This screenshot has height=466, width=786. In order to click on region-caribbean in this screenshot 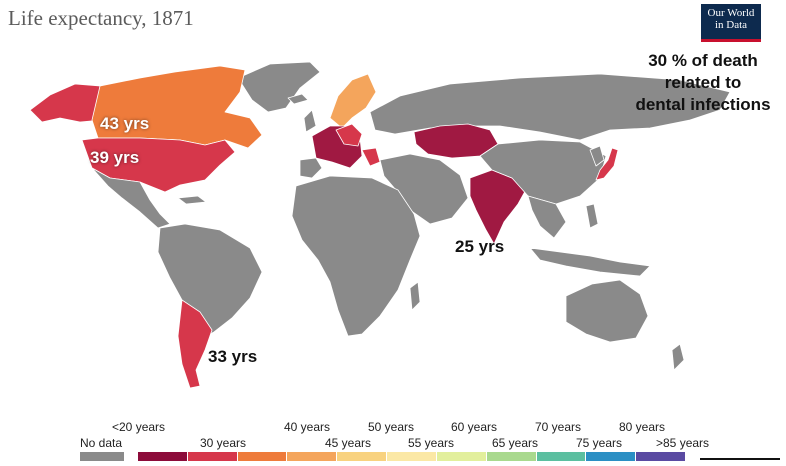, I will do `click(192, 200)`.